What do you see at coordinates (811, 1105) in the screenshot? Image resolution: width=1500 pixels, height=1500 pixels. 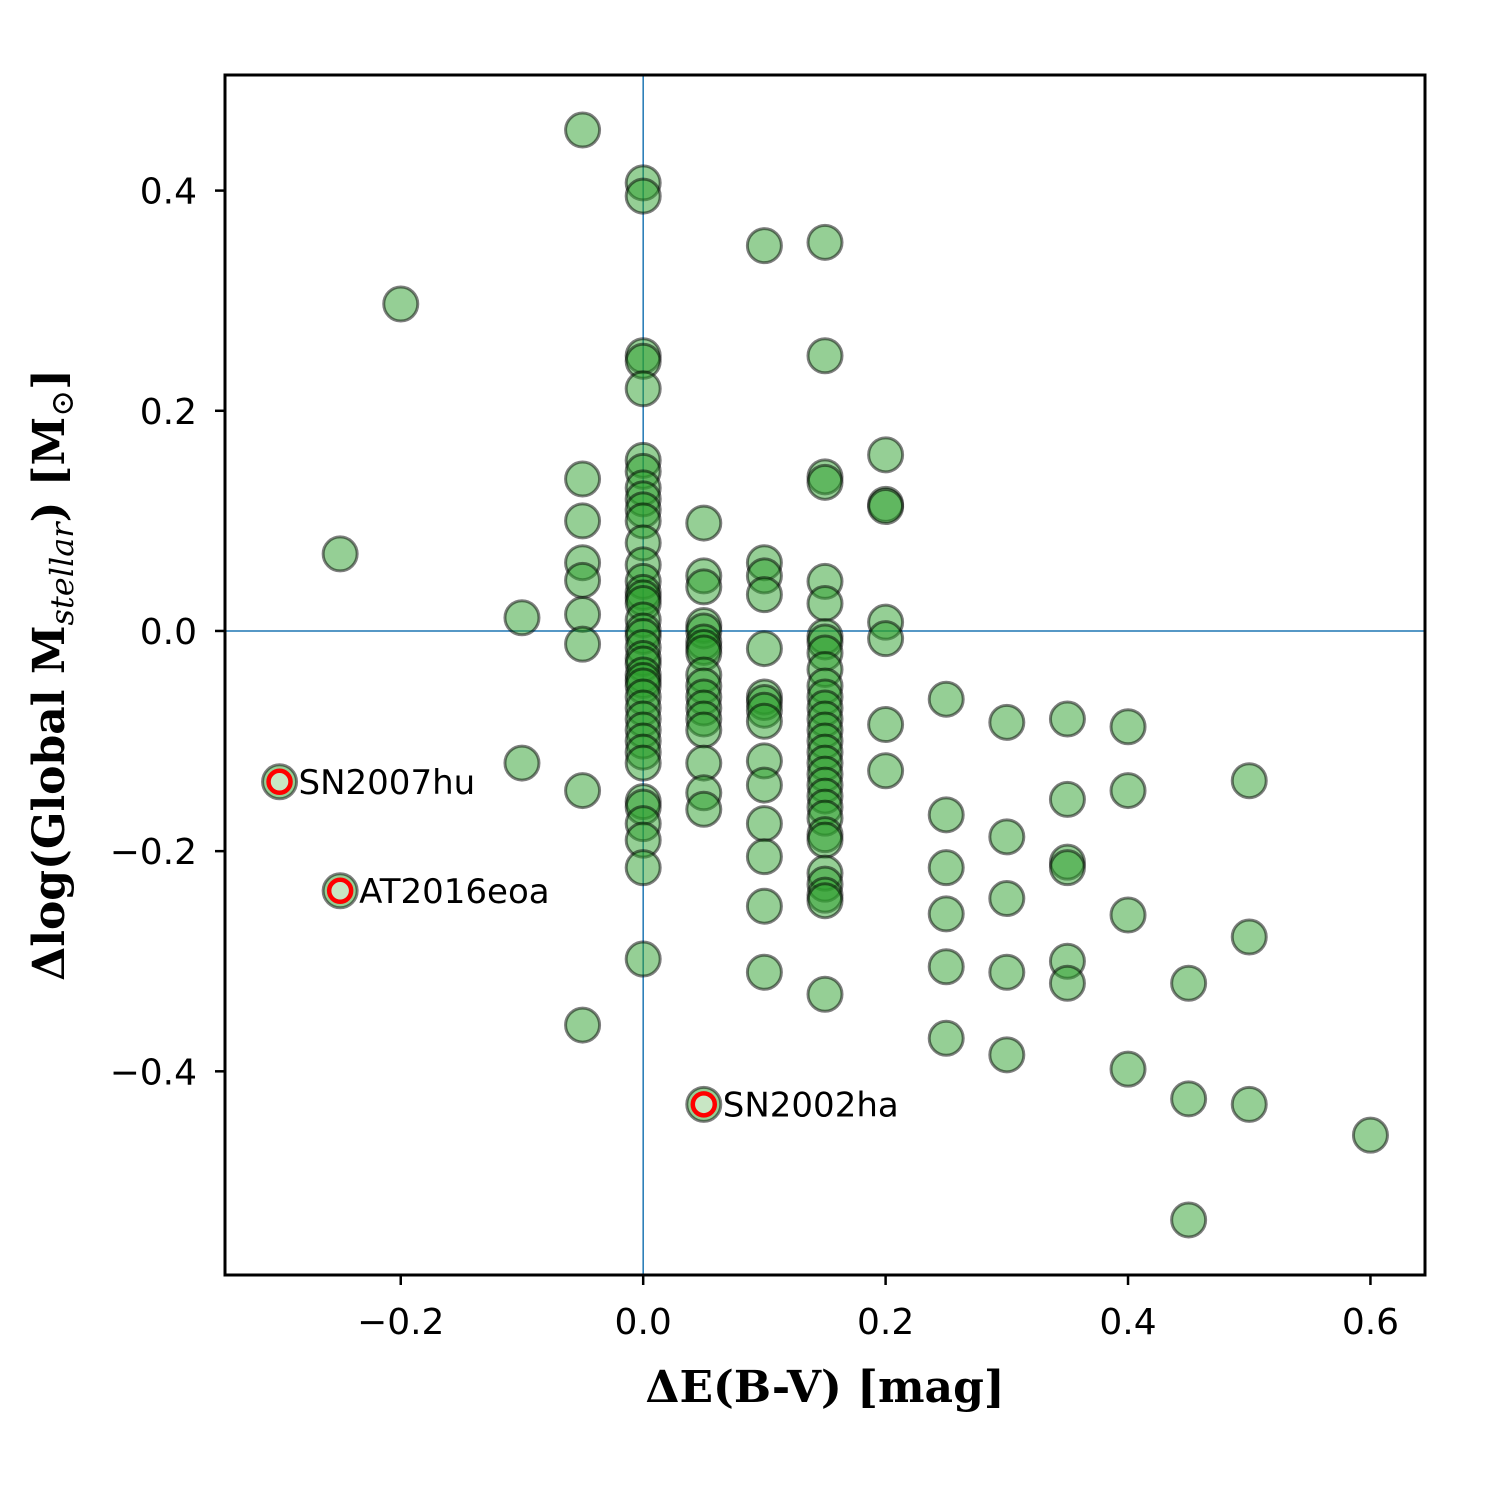 I see `annotation-label: SN2002ha` at bounding box center [811, 1105].